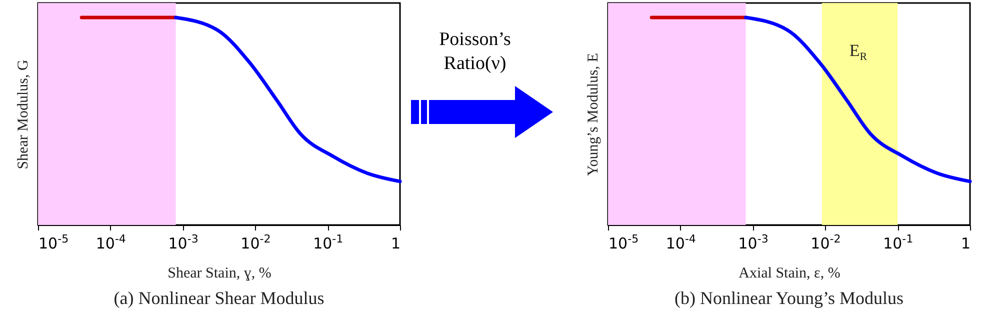 The width and height of the screenshot is (981, 323). I want to click on y-axis-title: Young’s Modulus, E, so click(594, 114).